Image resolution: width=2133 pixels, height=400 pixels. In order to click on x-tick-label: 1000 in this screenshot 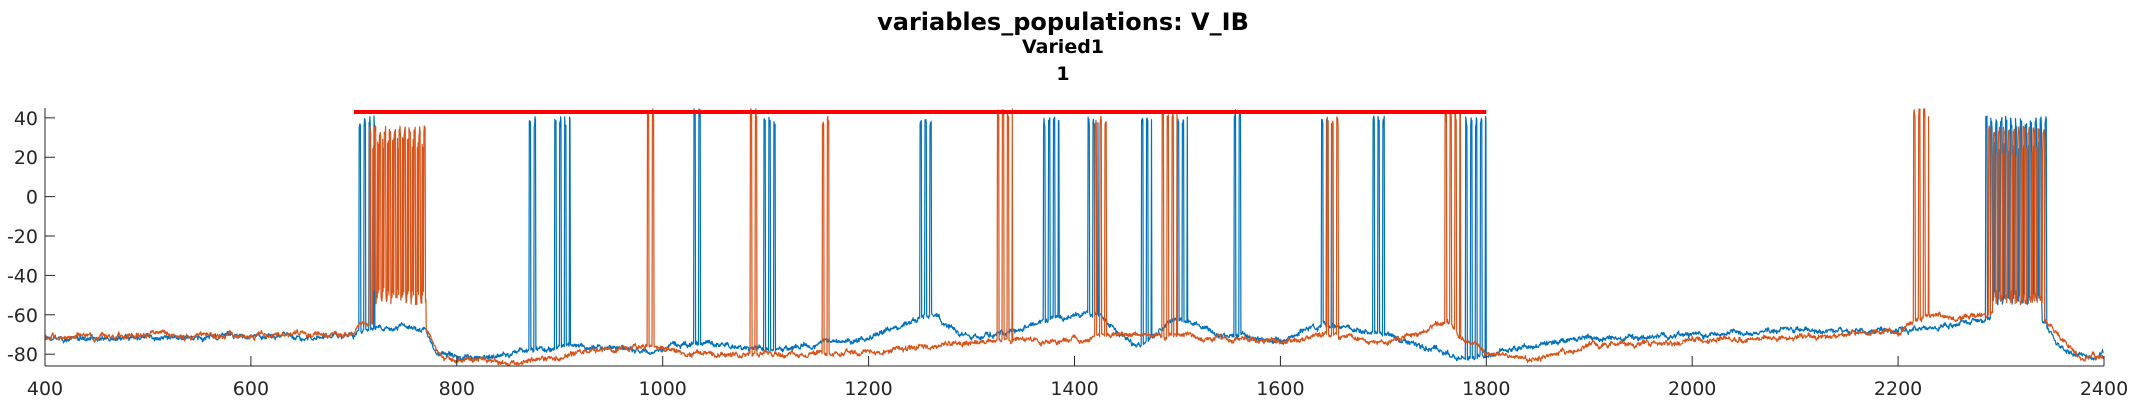, I will do `click(663, 389)`.